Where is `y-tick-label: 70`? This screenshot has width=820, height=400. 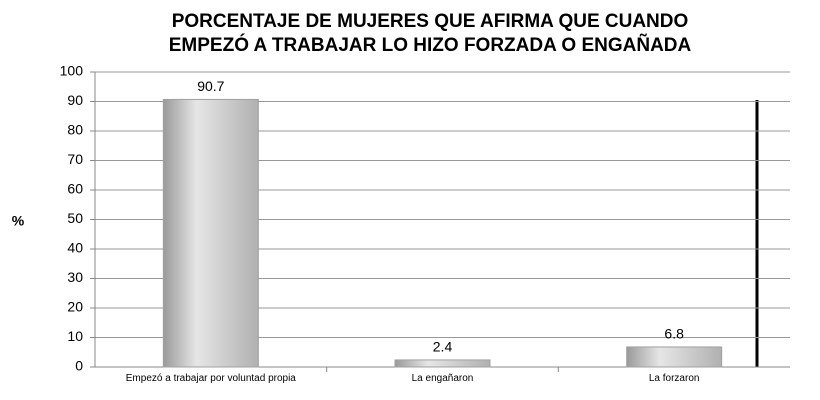
y-tick-label: 70 is located at coordinates (75, 159).